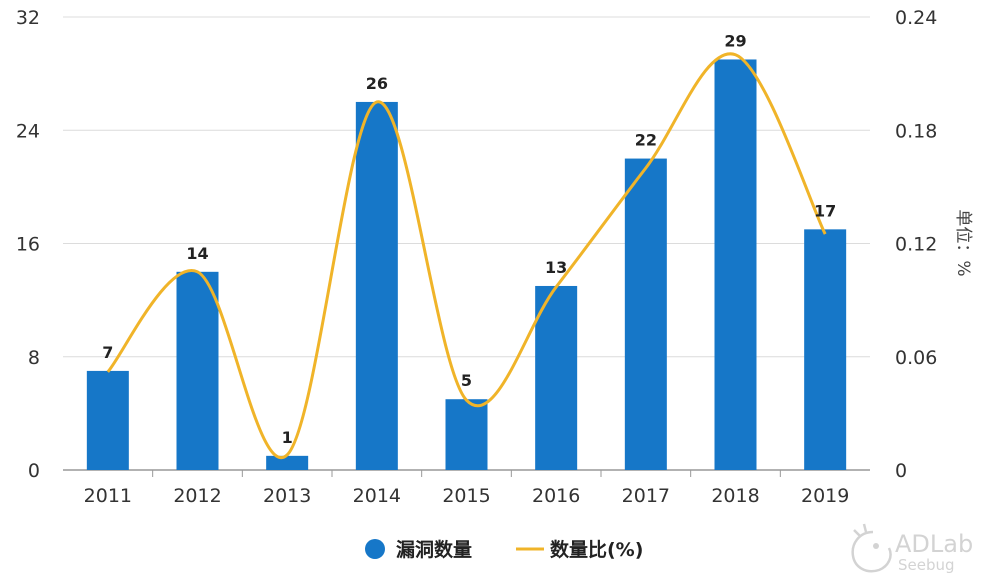  I want to click on y-left-tick-label: 24, so click(28, 131).